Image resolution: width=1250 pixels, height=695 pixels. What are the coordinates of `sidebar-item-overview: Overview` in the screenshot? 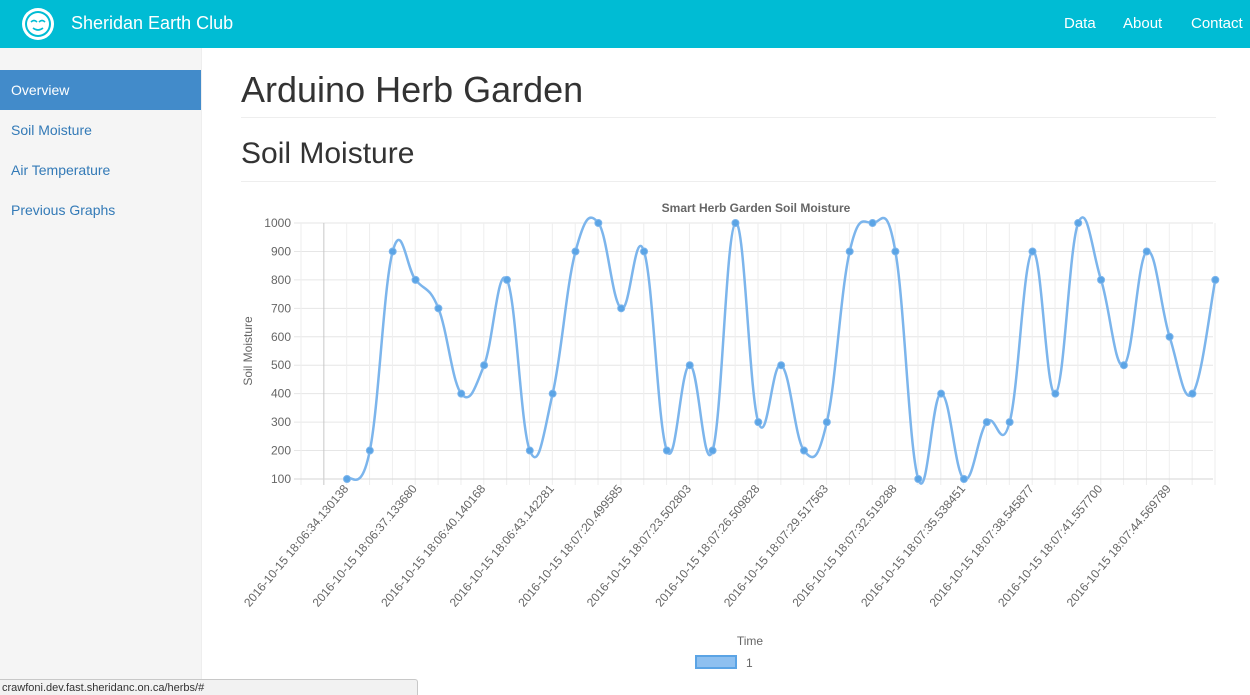 It's located at (100, 90).